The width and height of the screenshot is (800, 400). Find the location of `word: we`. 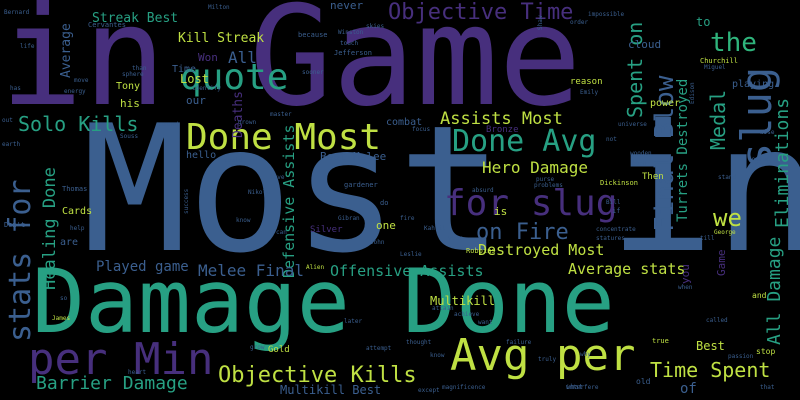

word: we is located at coordinates (727, 218).